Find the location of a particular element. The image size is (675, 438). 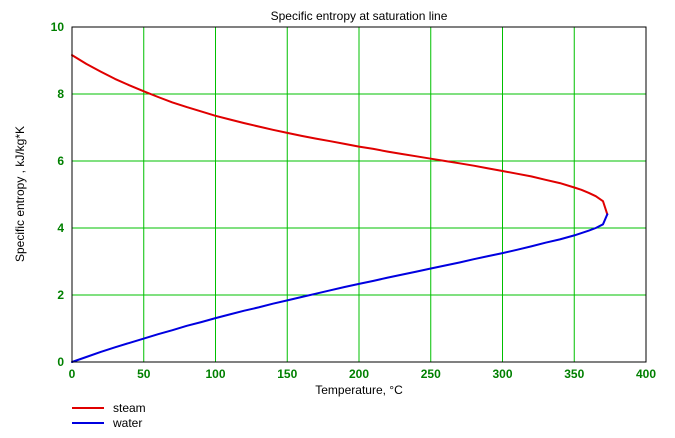

y-tick-label: 2 is located at coordinates (60, 295).